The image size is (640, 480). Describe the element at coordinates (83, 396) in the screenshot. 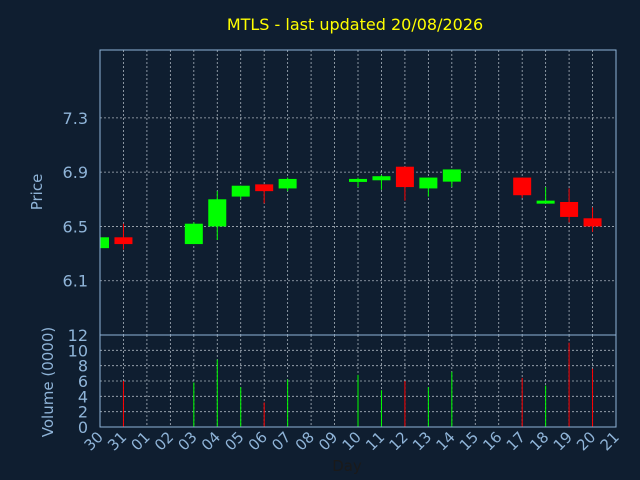

I see `volume-tick-label: 4` at that location.